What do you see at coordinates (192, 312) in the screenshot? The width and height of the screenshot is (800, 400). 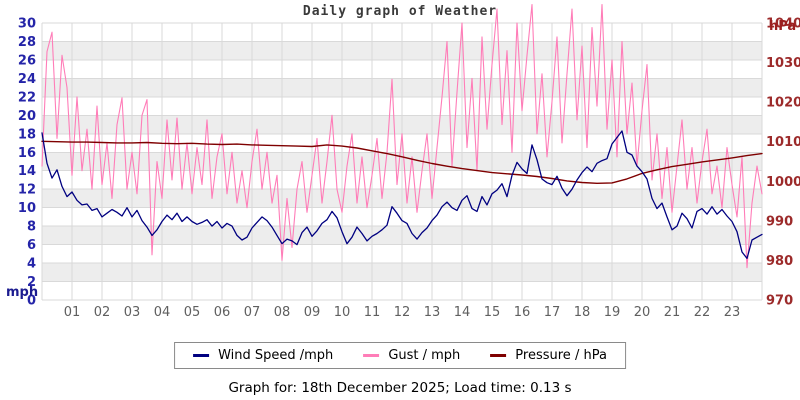 I see `x-axis-tick: 05` at bounding box center [192, 312].